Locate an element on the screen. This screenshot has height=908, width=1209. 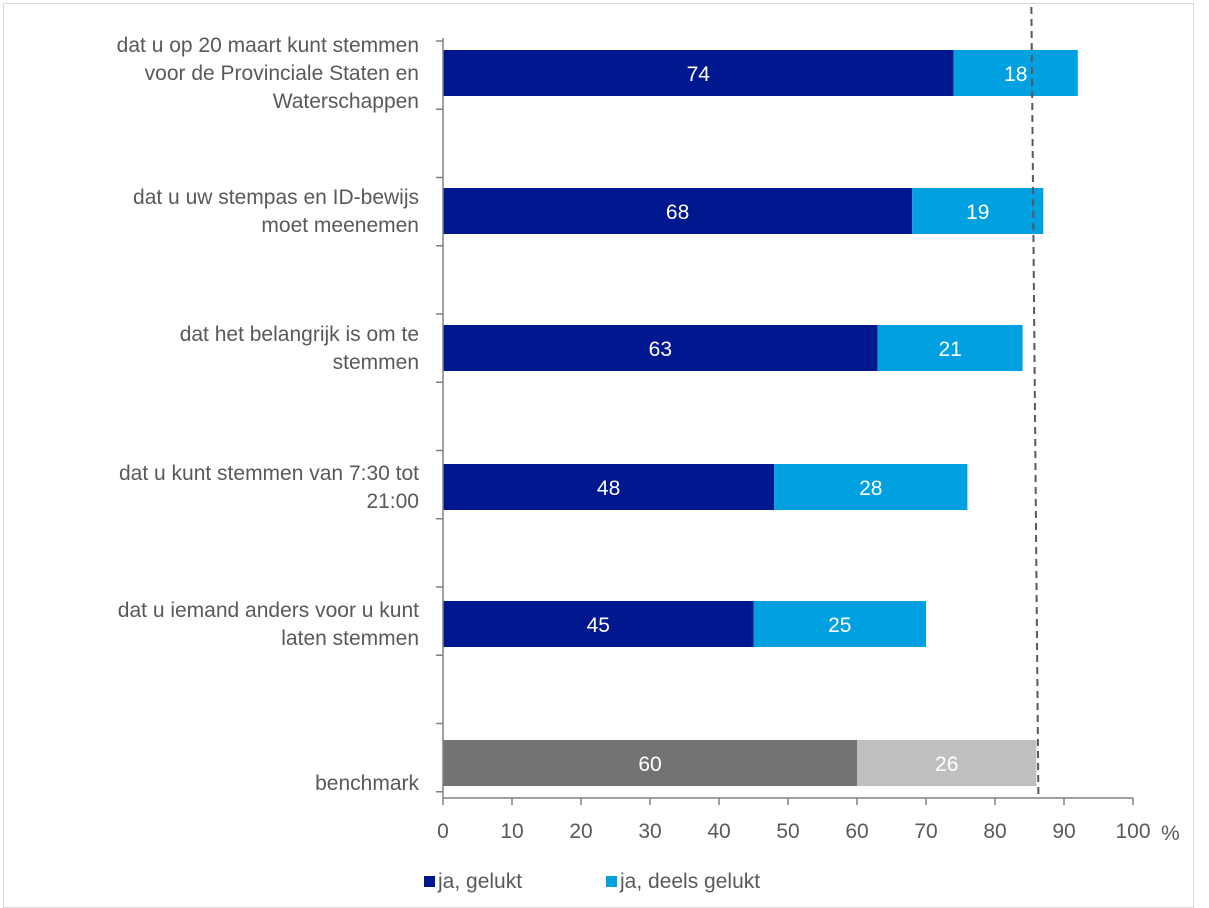
data-label-0-3: 48 is located at coordinates (608, 488).